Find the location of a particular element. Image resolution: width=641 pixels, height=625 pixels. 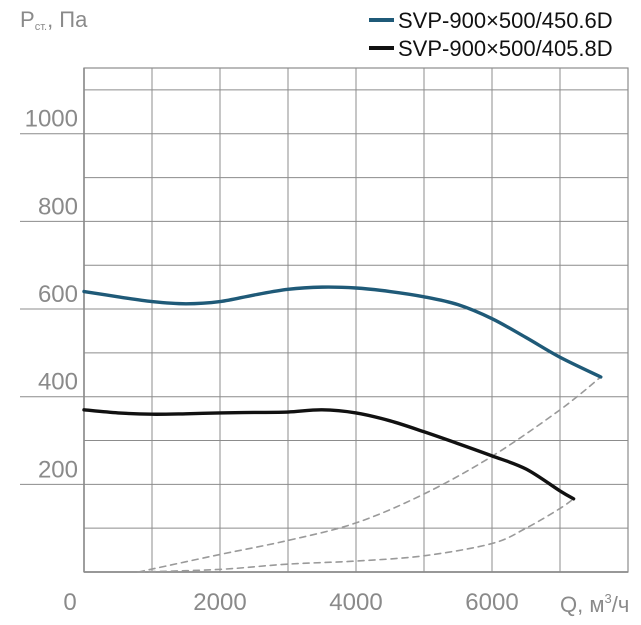

y-tick-label: 200 is located at coordinates (58, 469).